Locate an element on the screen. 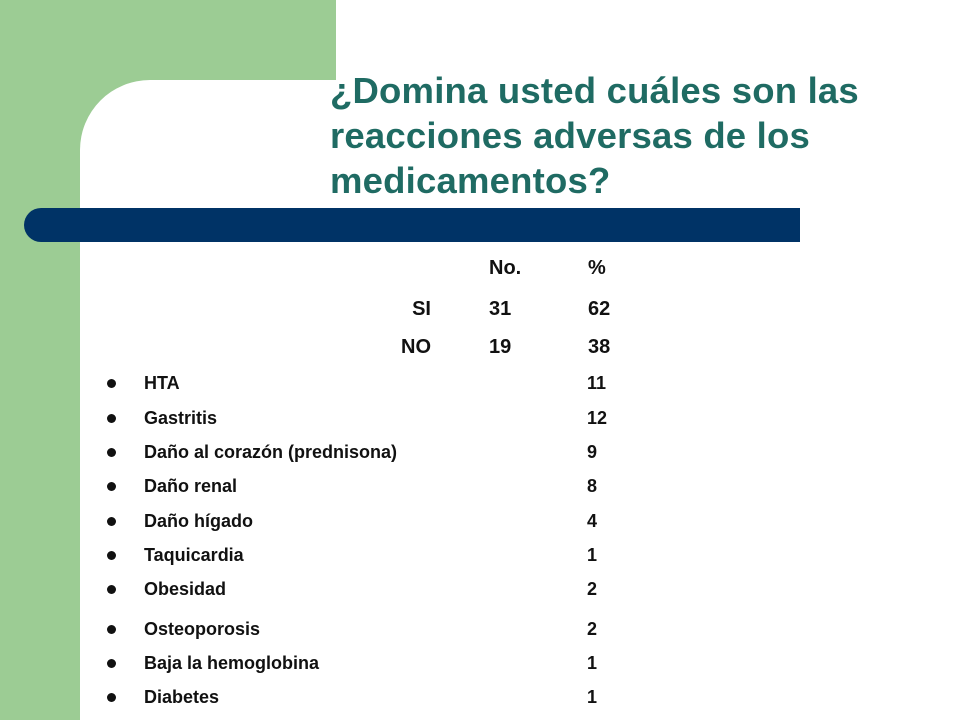  title-underline-bar is located at coordinates (412, 225).